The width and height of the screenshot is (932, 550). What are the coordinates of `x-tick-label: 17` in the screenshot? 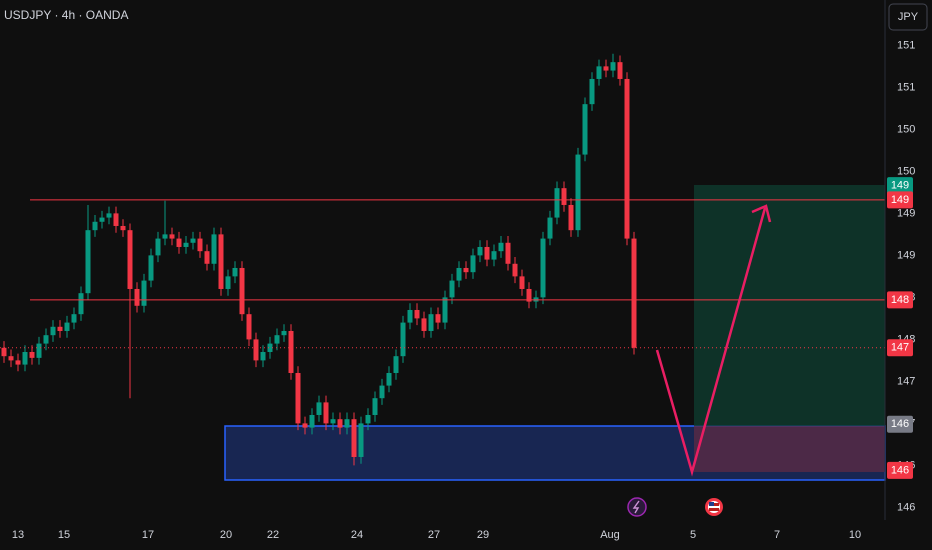 It's located at (148, 535).